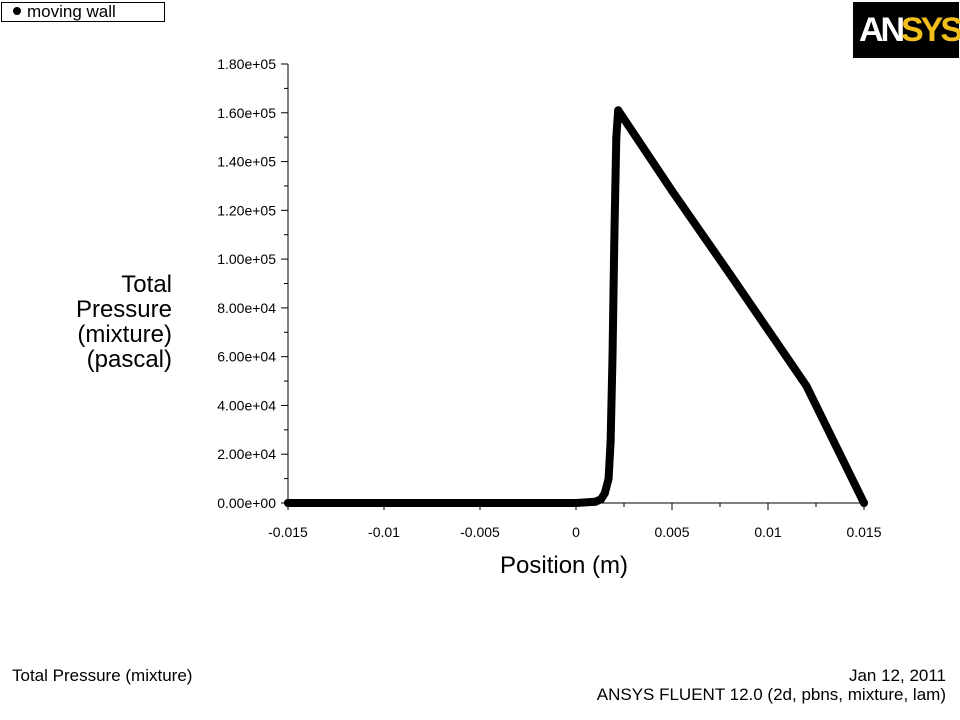  I want to click on footer-title: Total Pressure (mixture), so click(102, 675).